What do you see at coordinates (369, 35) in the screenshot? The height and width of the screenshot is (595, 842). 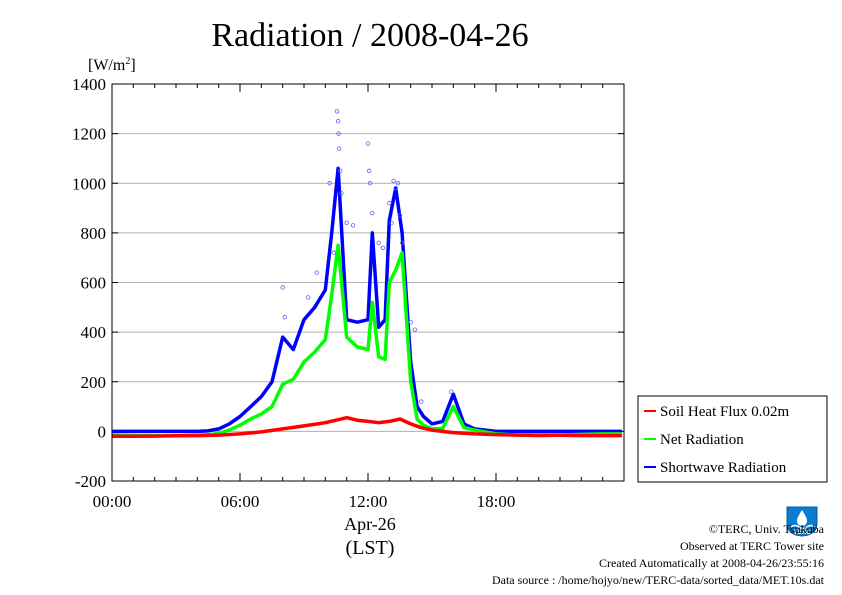 I see `chart-title: Radiation / 2008-04-26` at bounding box center [369, 35].